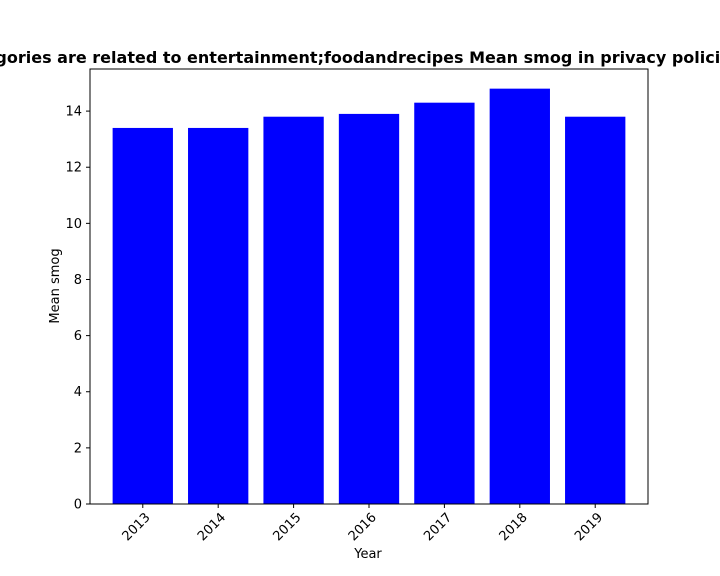 The height and width of the screenshot is (576, 720). What do you see at coordinates (78, 280) in the screenshot?
I see `y-tick-label: 8` at bounding box center [78, 280].